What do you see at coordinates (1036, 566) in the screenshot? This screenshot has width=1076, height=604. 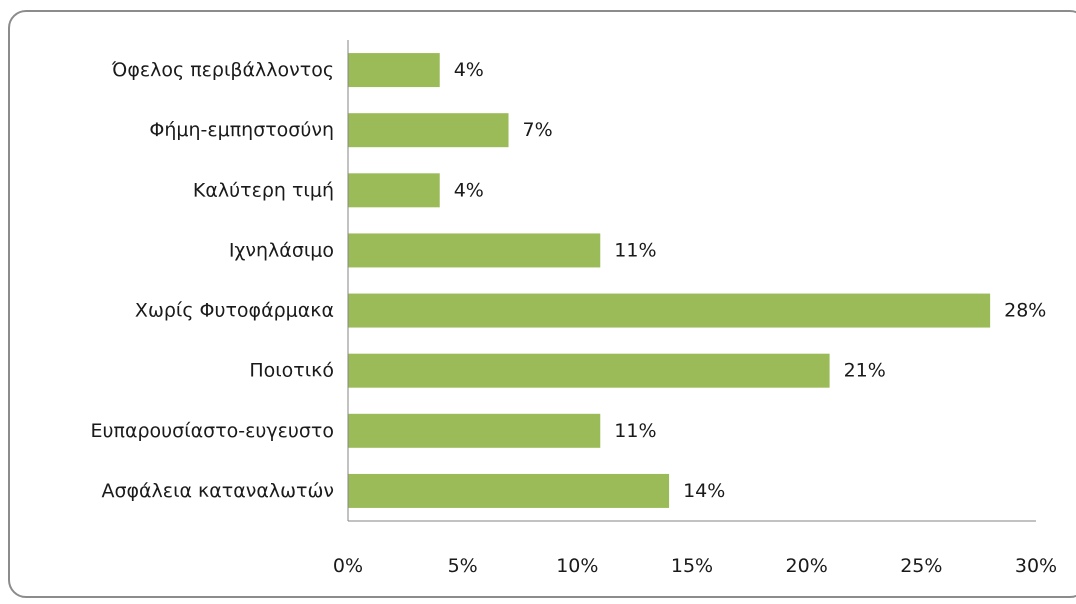 I see `x-tick-label: 30%` at bounding box center [1036, 566].